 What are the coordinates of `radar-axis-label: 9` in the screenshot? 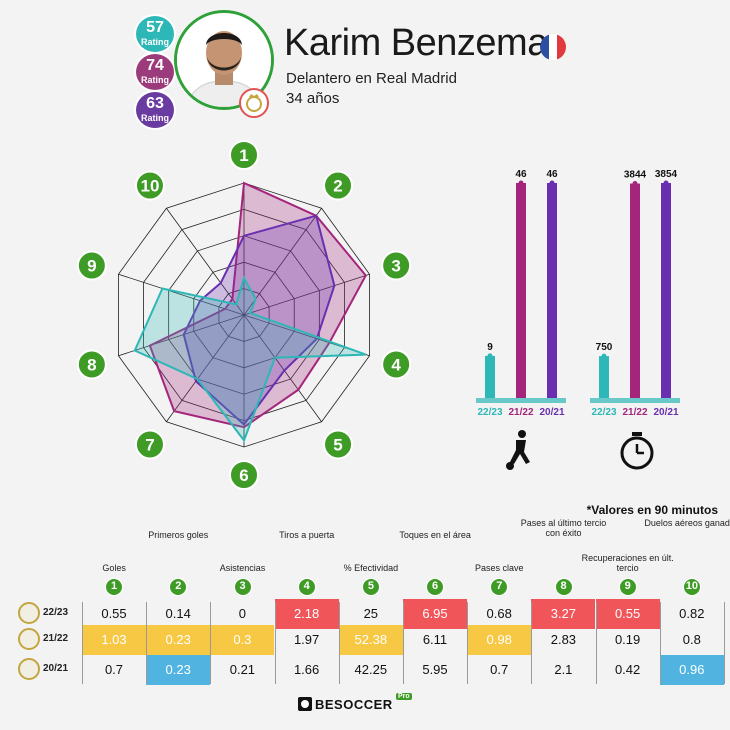 It's located at (91, 265).